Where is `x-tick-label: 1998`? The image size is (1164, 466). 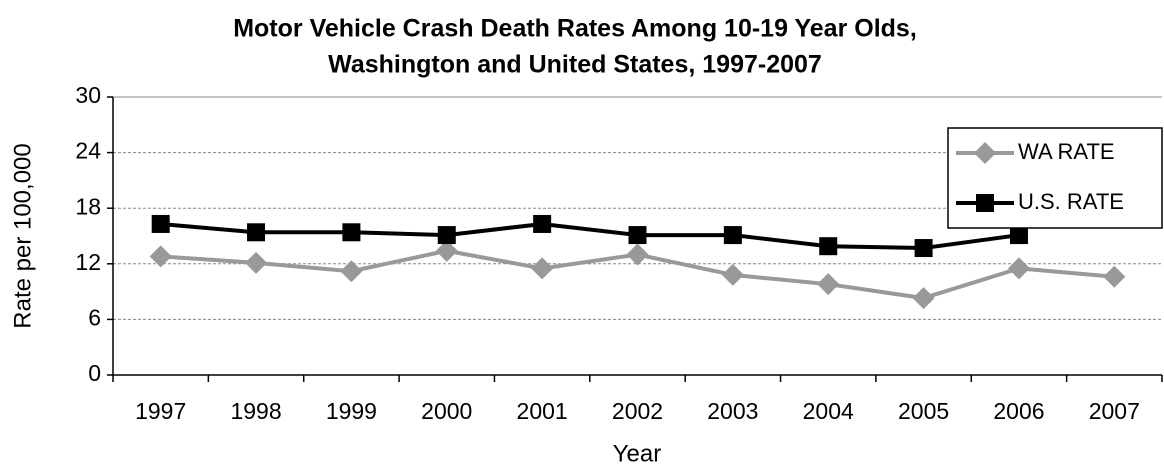 x-tick-label: 1998 is located at coordinates (255, 411).